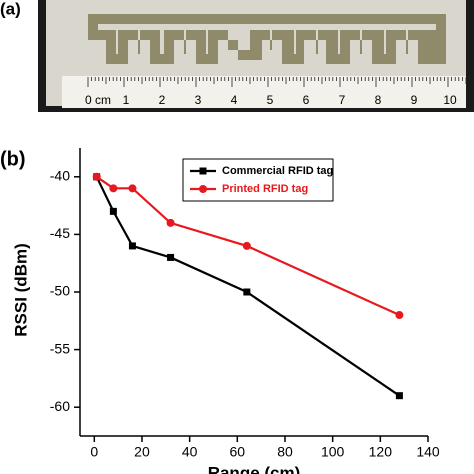 Image resolution: width=474 pixels, height=474 pixels. Describe the element at coordinates (98, 100) in the screenshot. I see `ruler-label: 0 cm` at that location.